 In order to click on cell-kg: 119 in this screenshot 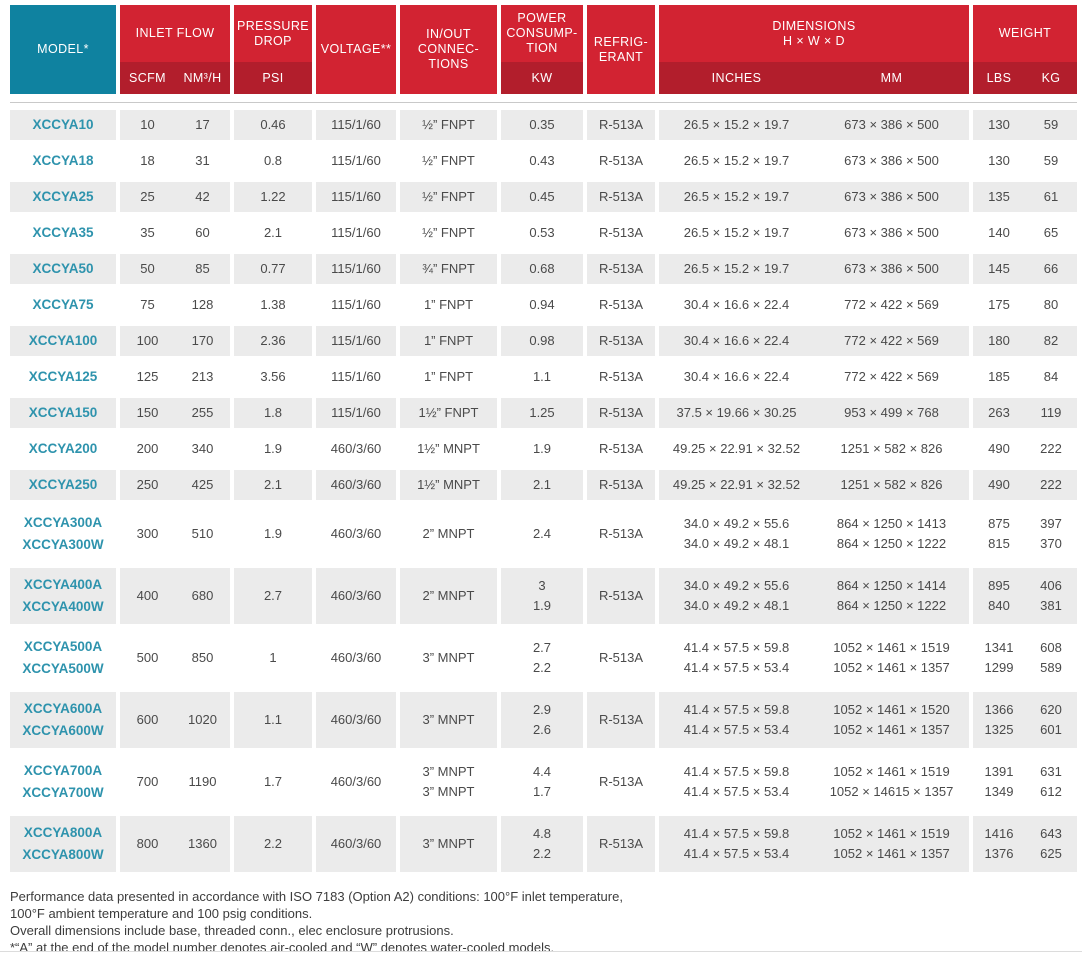, I will do `click(1051, 413)`.